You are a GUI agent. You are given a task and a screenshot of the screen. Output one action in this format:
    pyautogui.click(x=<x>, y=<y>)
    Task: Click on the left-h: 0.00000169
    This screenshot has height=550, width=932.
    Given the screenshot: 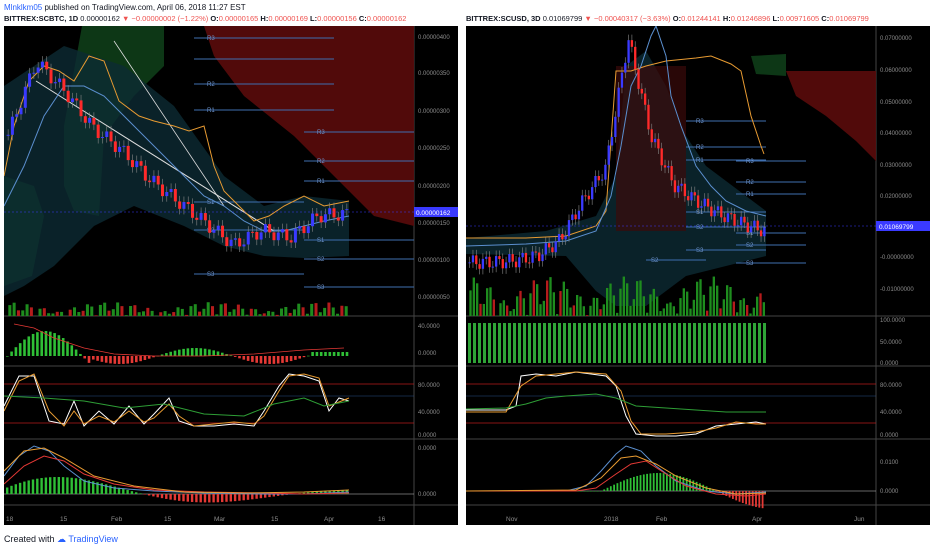 What is the action you would take?
    pyautogui.click(x=288, y=18)
    